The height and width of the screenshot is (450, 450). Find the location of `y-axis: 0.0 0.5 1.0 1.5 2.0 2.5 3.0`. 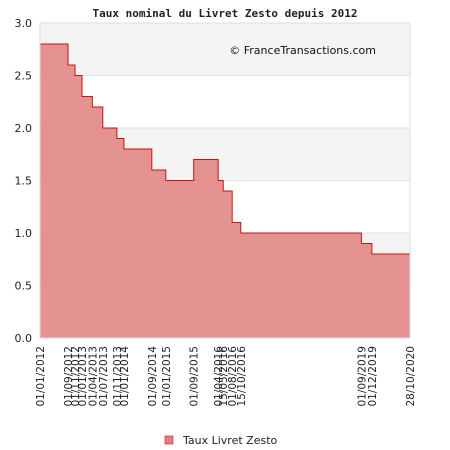

y-axis: 0.0 0.5 1.0 1.5 2.0 2.5 3.0 is located at coordinates (24, 181).